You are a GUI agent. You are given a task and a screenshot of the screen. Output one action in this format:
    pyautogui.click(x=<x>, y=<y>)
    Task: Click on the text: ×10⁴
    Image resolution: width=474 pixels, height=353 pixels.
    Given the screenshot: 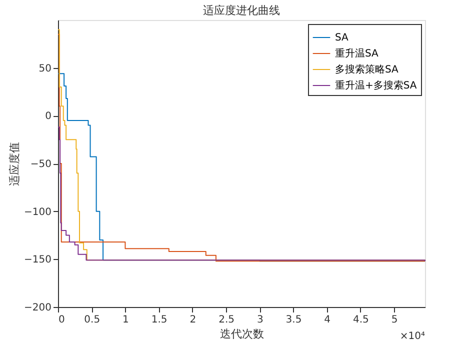 What is the action you would take?
    pyautogui.click(x=412, y=336)
    